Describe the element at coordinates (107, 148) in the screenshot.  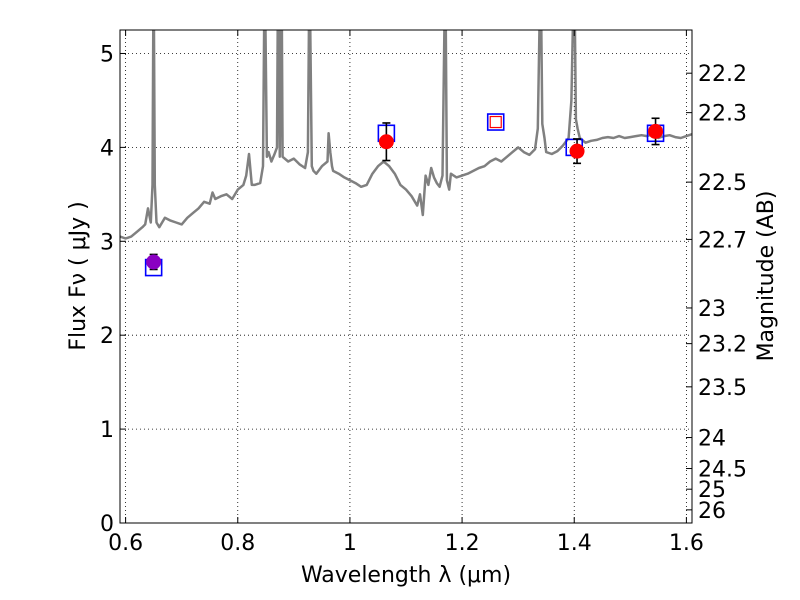
I see `y-tick-label: 4` at that location.